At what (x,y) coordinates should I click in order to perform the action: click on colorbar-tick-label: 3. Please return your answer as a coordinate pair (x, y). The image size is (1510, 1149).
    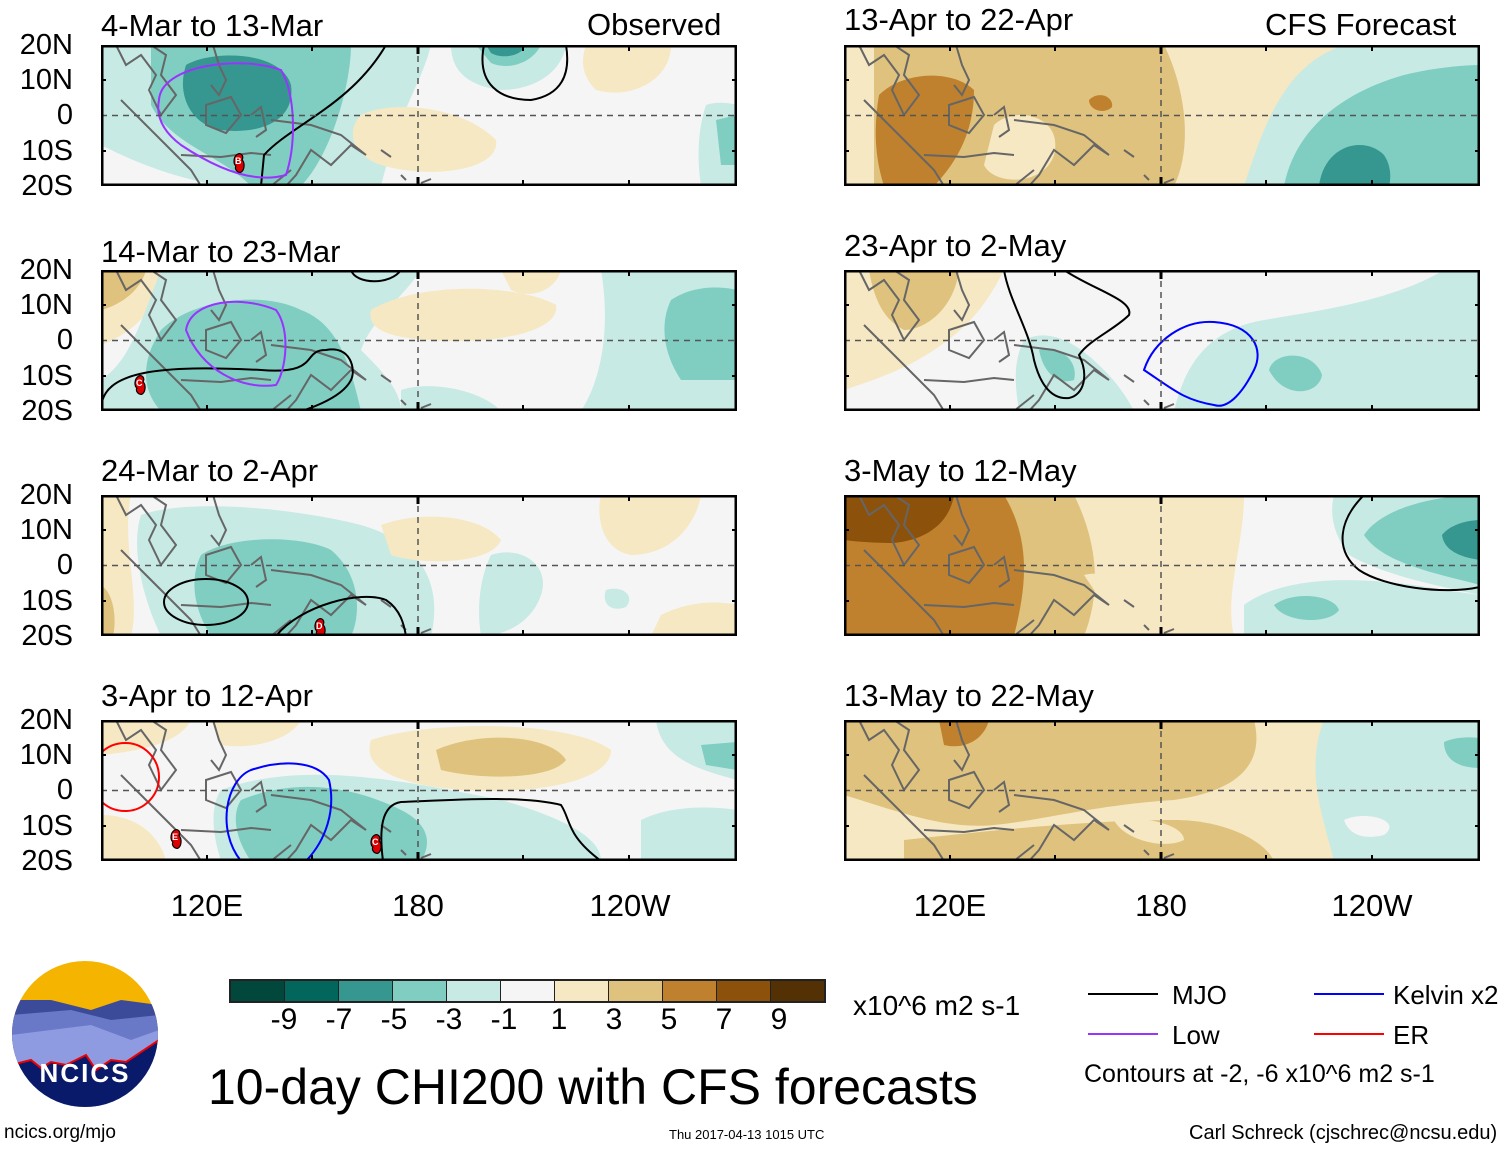
    Looking at the image, I should click on (614, 1019).